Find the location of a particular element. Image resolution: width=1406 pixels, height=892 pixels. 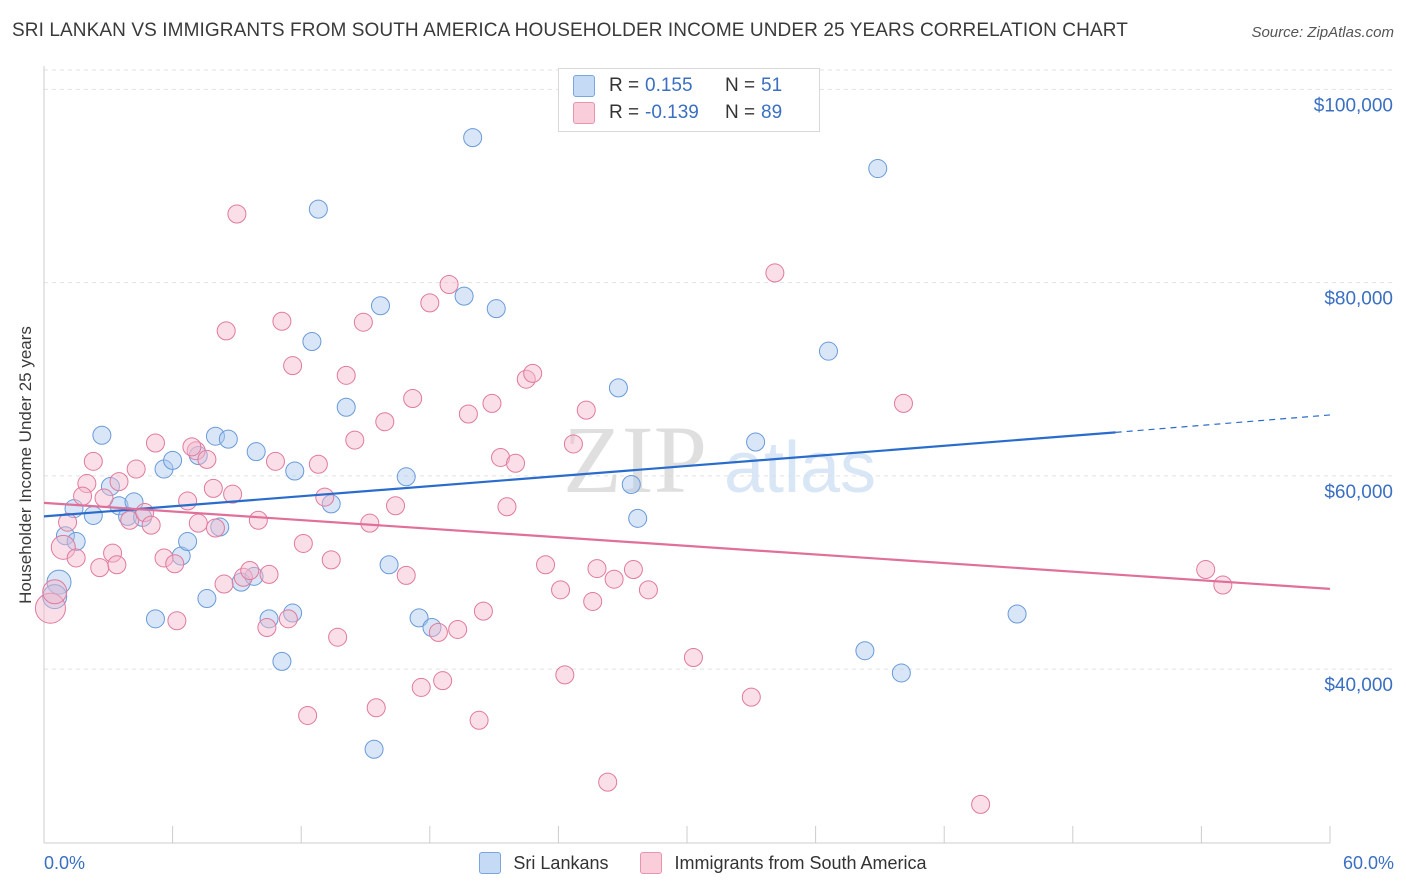

legend-item-south-america: Immigrants from South America is located at coordinates (783, 863).